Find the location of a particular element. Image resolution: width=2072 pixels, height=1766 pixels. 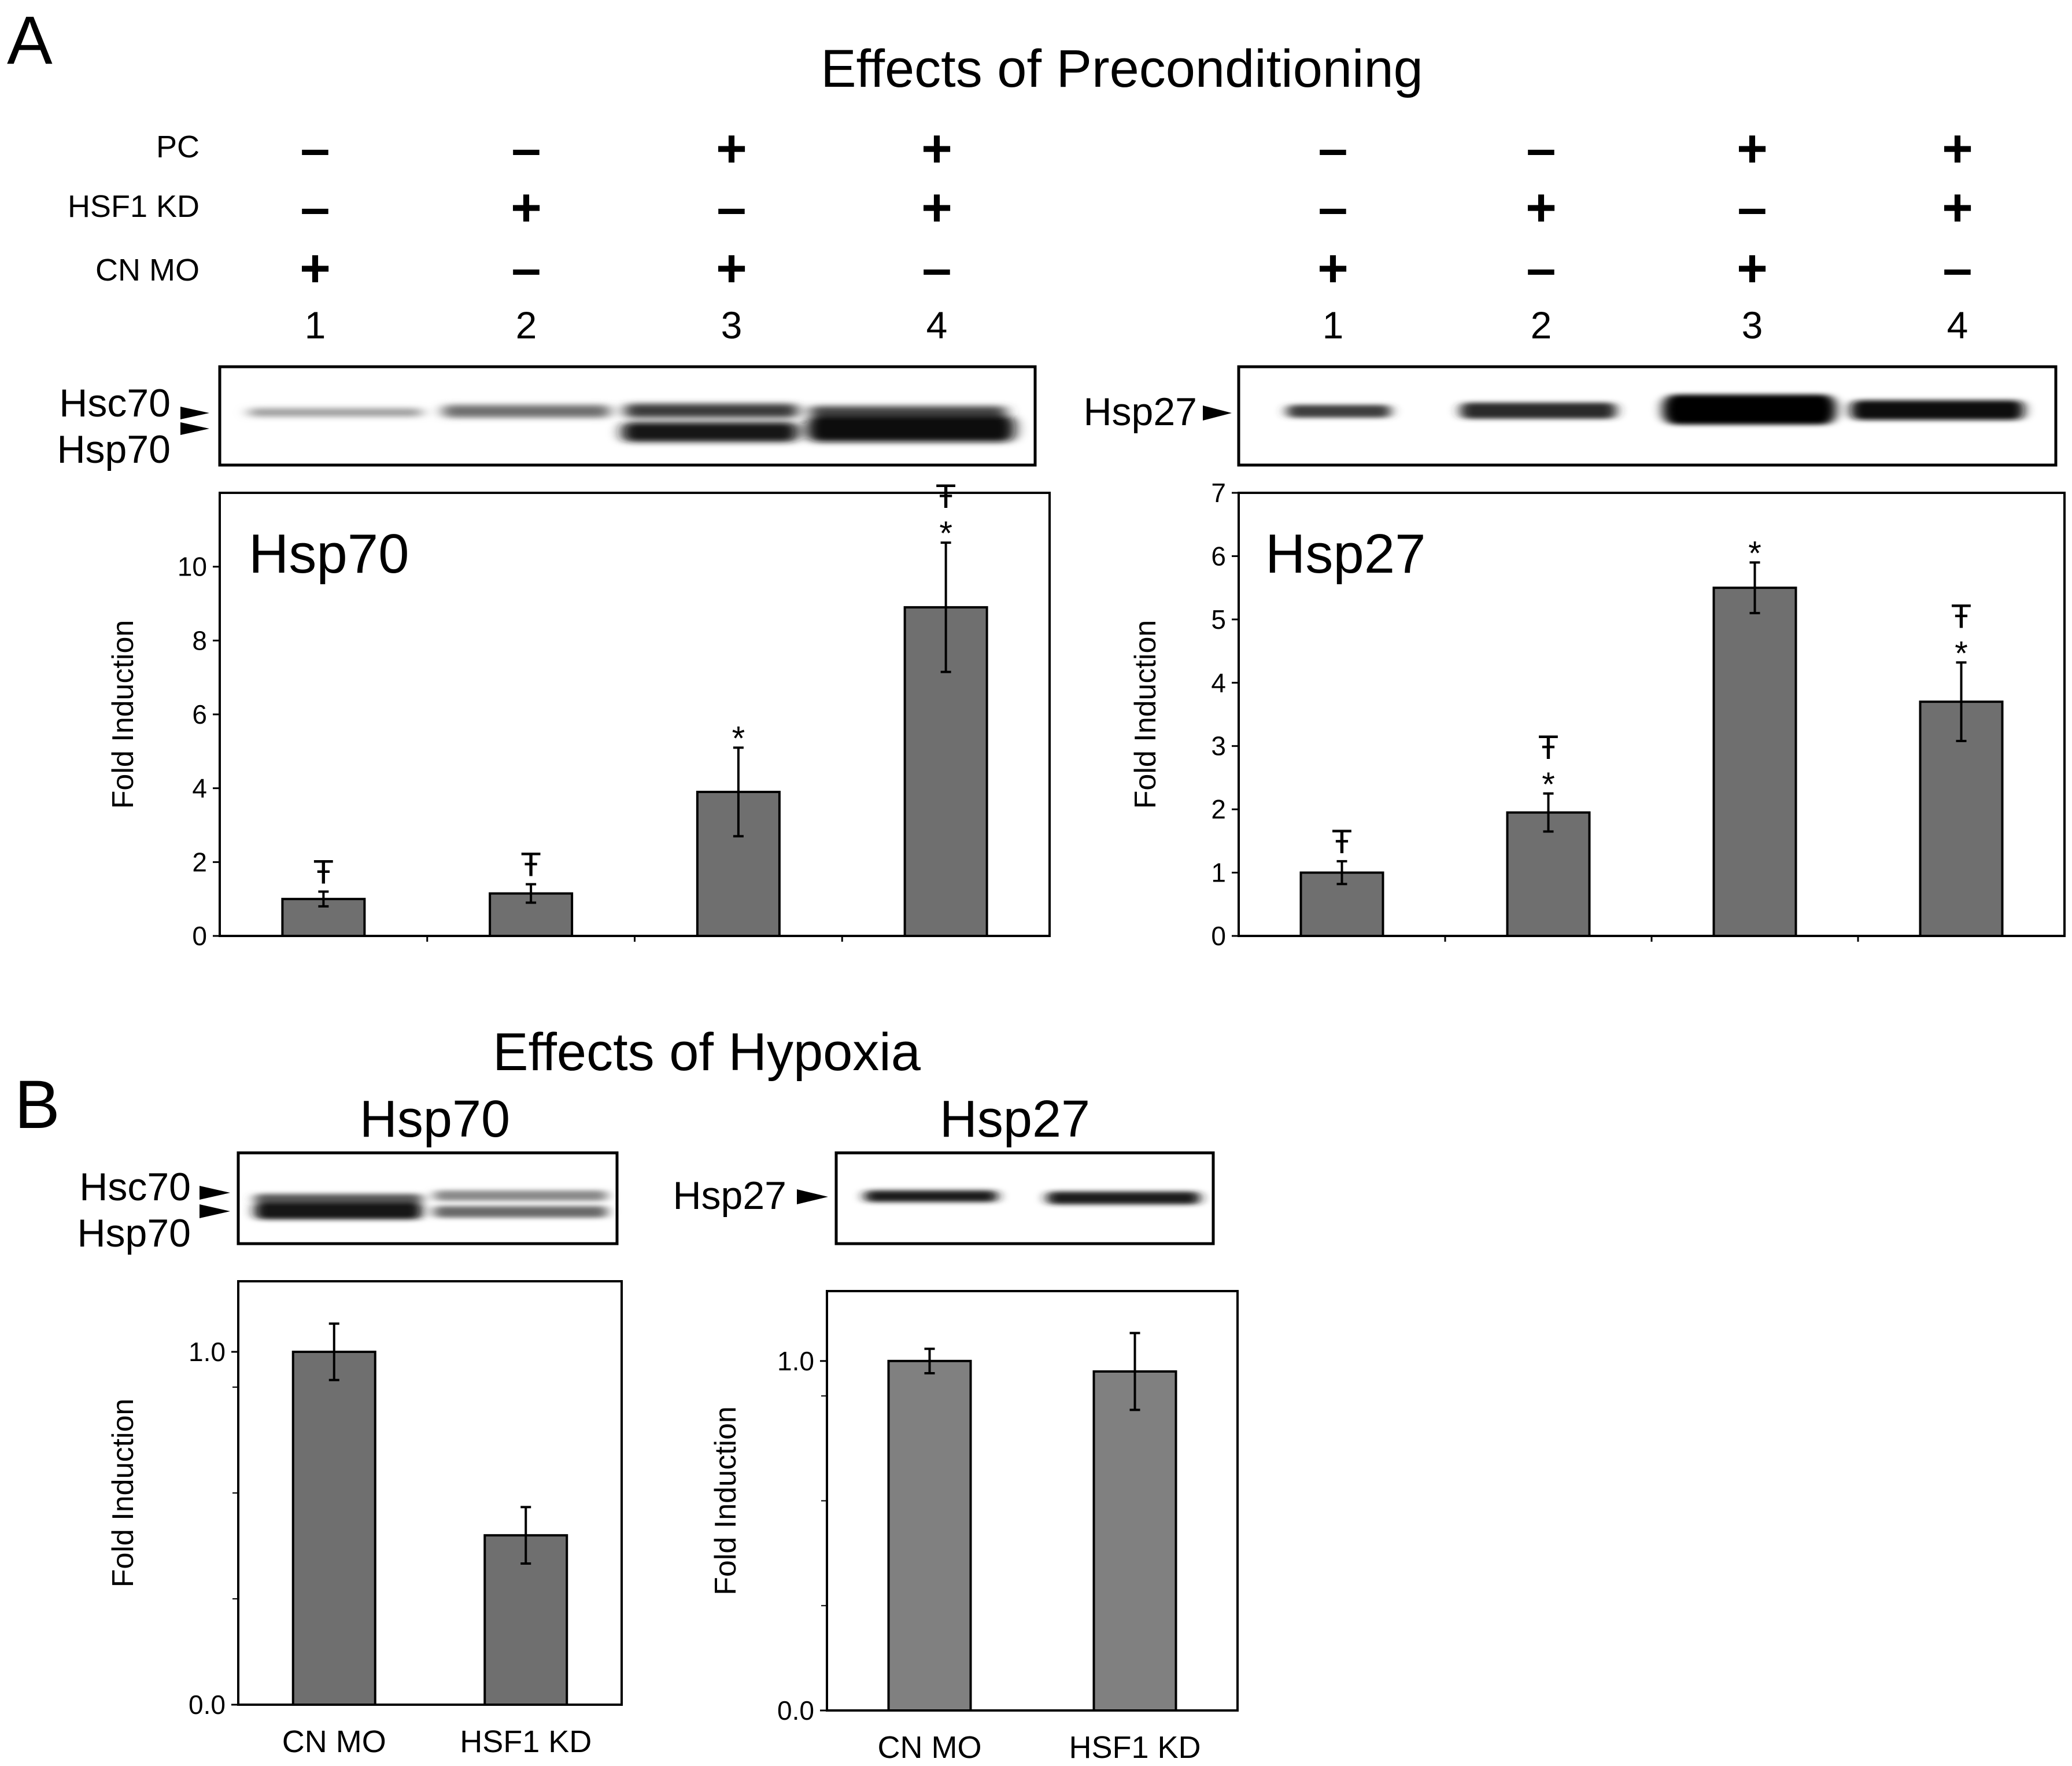

lane-number: 4 is located at coordinates (937, 325).